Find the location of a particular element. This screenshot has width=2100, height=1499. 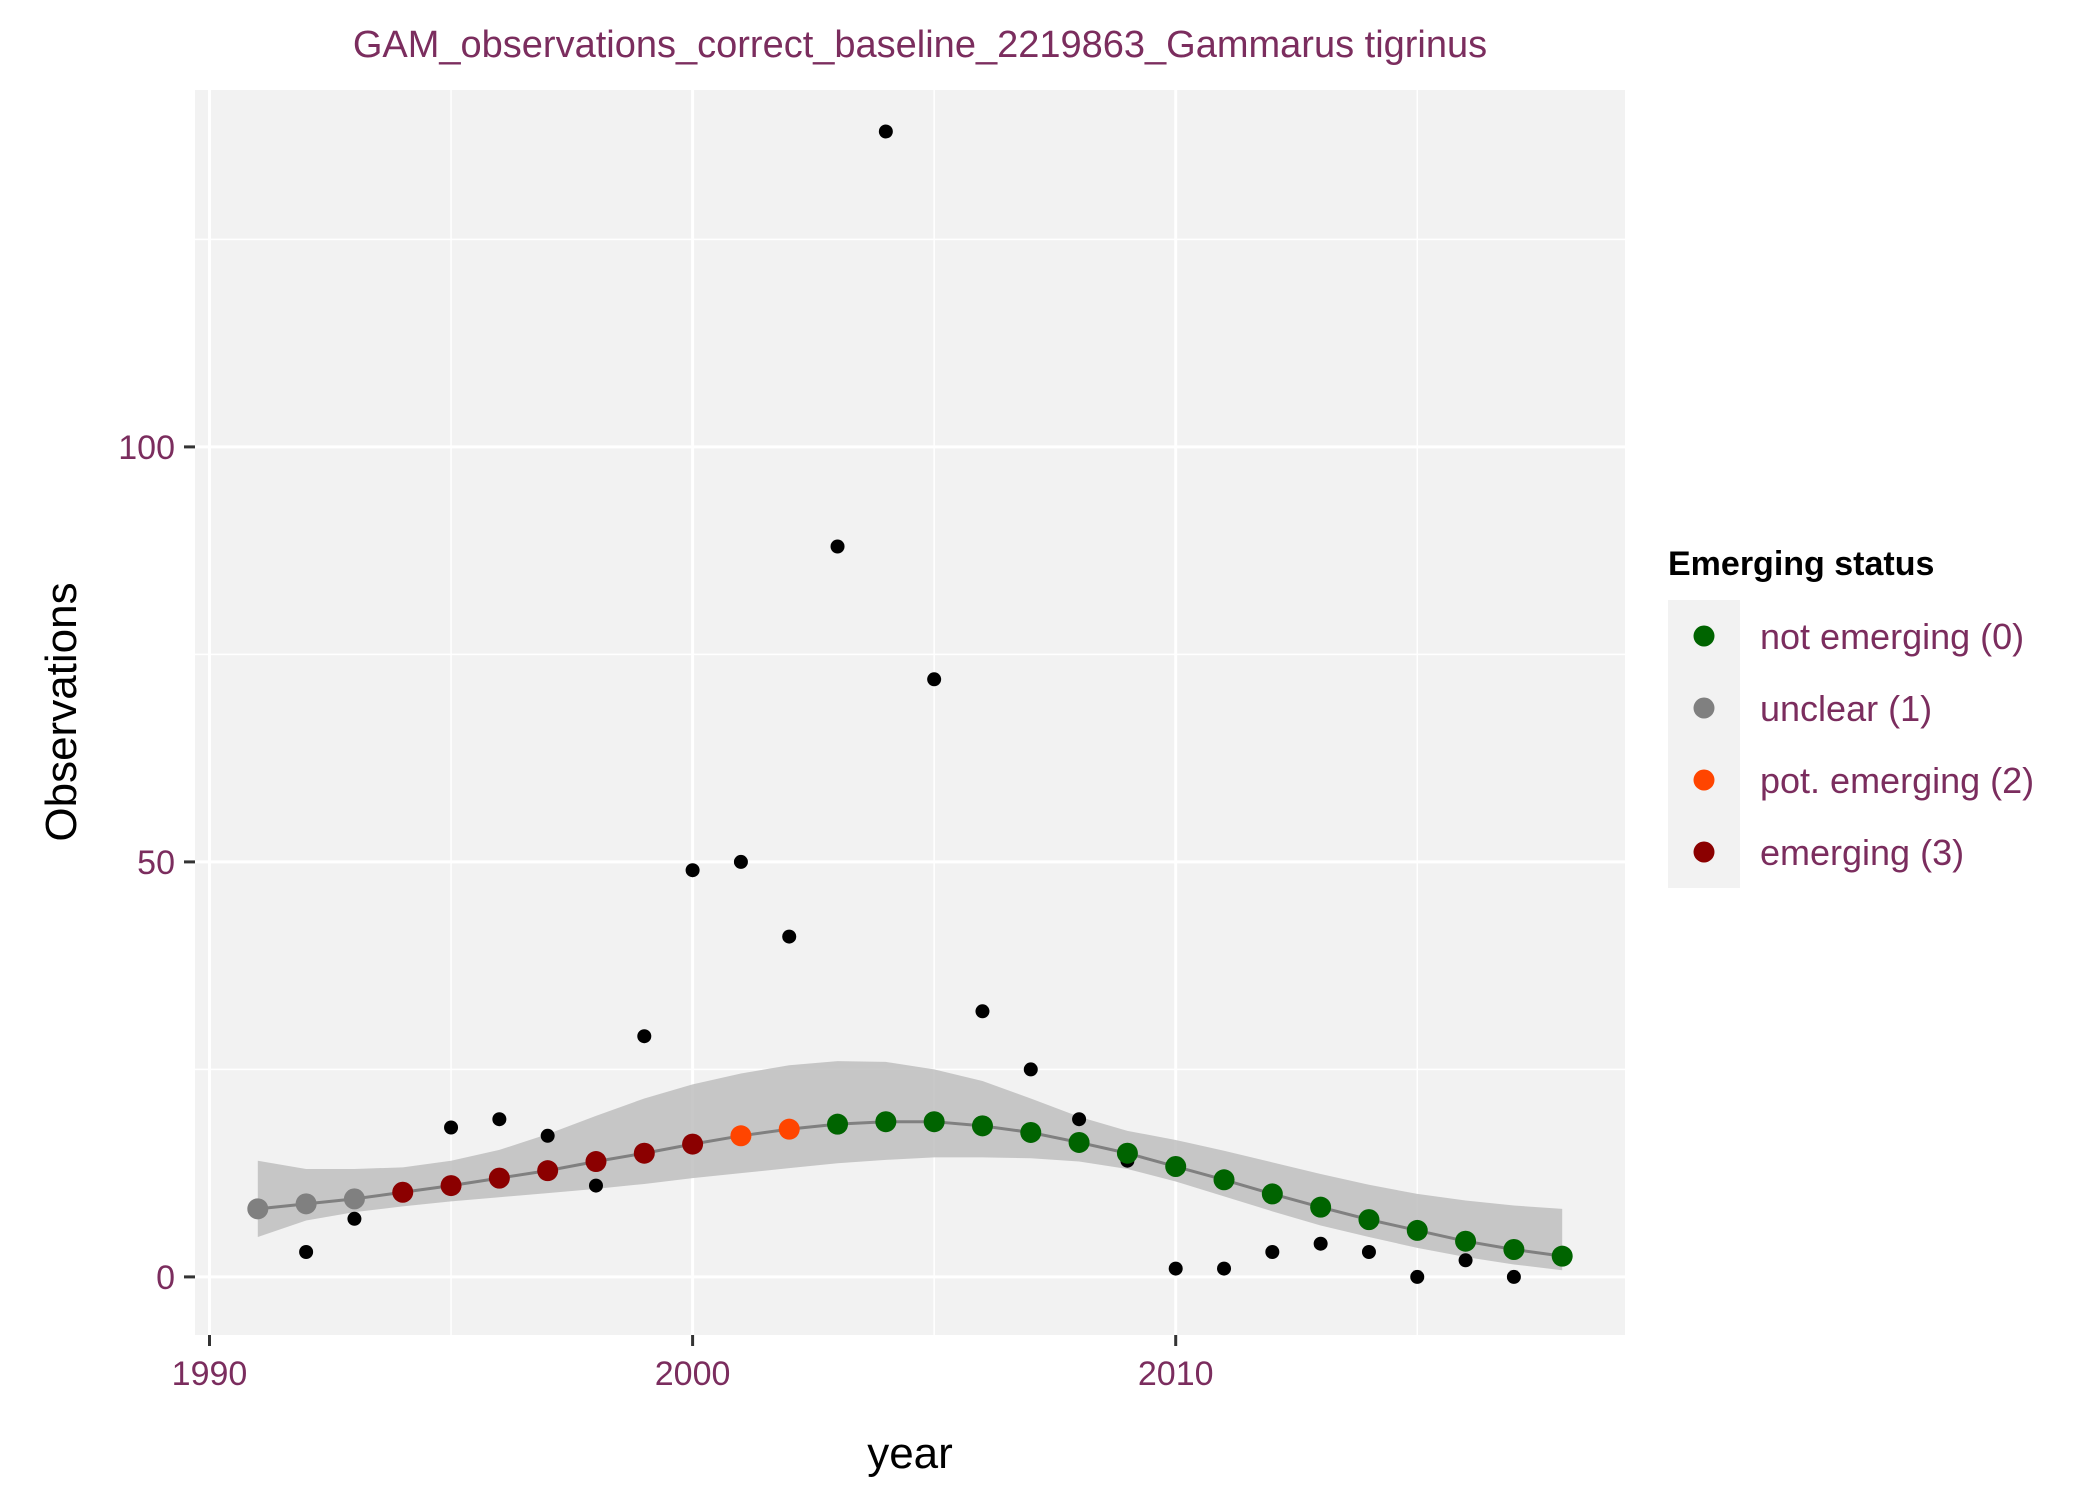

y-axis-title: Observations is located at coordinates (61, 711).